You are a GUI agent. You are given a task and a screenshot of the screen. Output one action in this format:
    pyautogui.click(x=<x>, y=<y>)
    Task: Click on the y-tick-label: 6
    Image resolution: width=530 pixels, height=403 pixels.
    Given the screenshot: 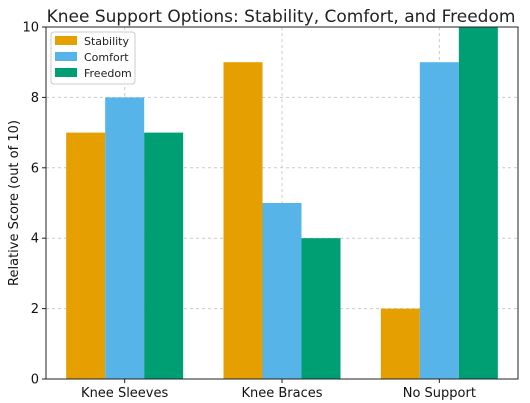 What is the action you would take?
    pyautogui.click(x=35, y=168)
    